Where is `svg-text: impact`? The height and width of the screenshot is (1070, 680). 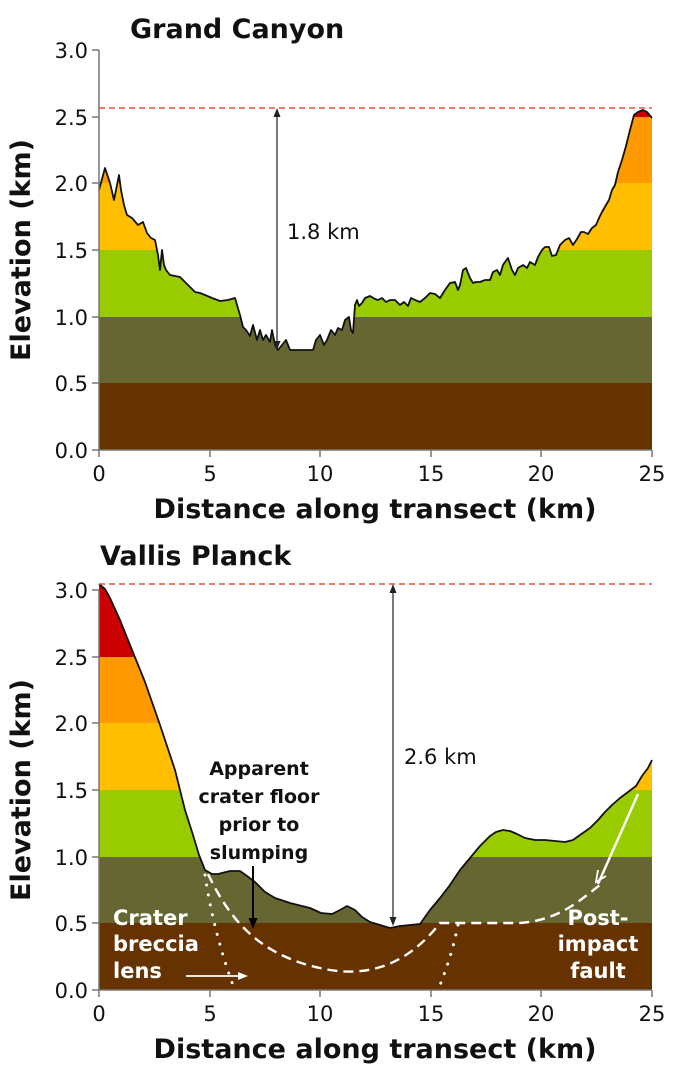 svg-text: impact is located at coordinates (598, 944).